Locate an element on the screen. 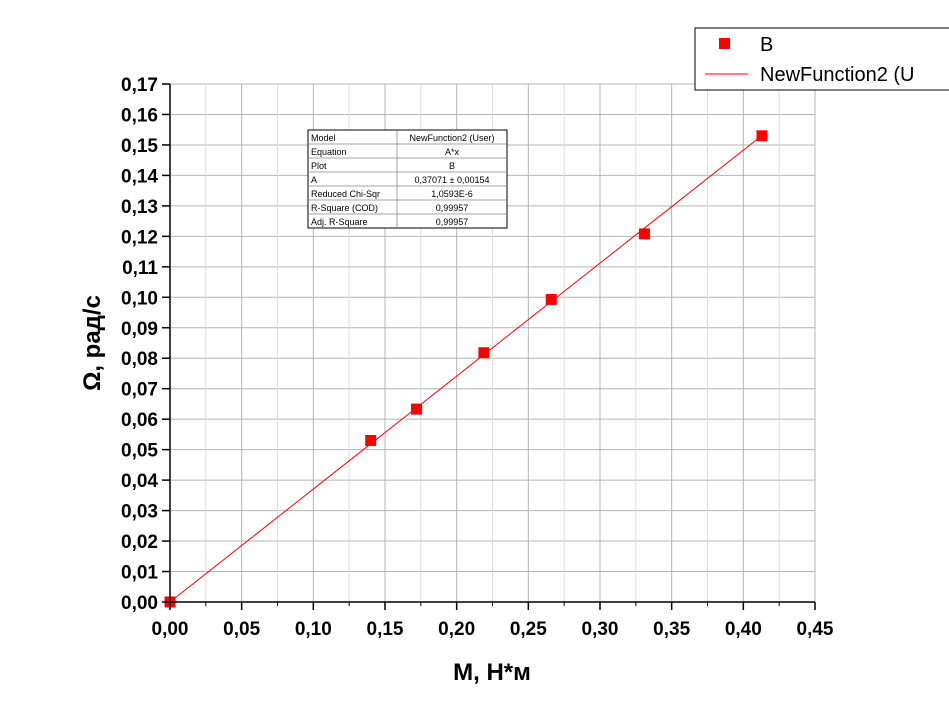  y-tick-label: 0,15 is located at coordinates (139, 146).